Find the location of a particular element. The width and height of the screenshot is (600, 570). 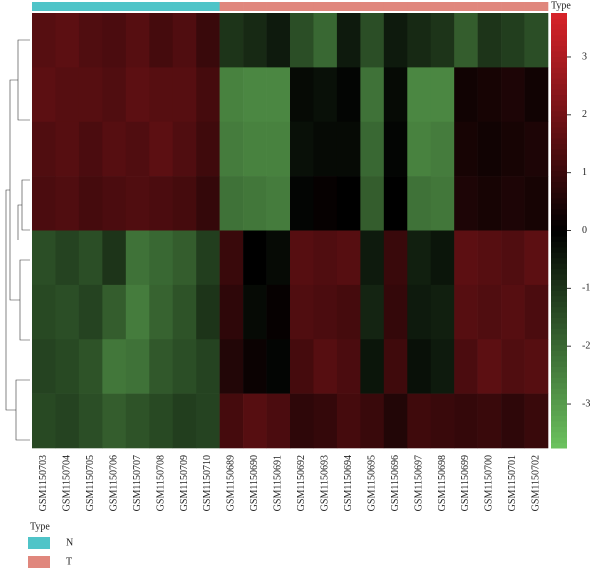

colorbar-tick-label: -1 is located at coordinates (586, 288).